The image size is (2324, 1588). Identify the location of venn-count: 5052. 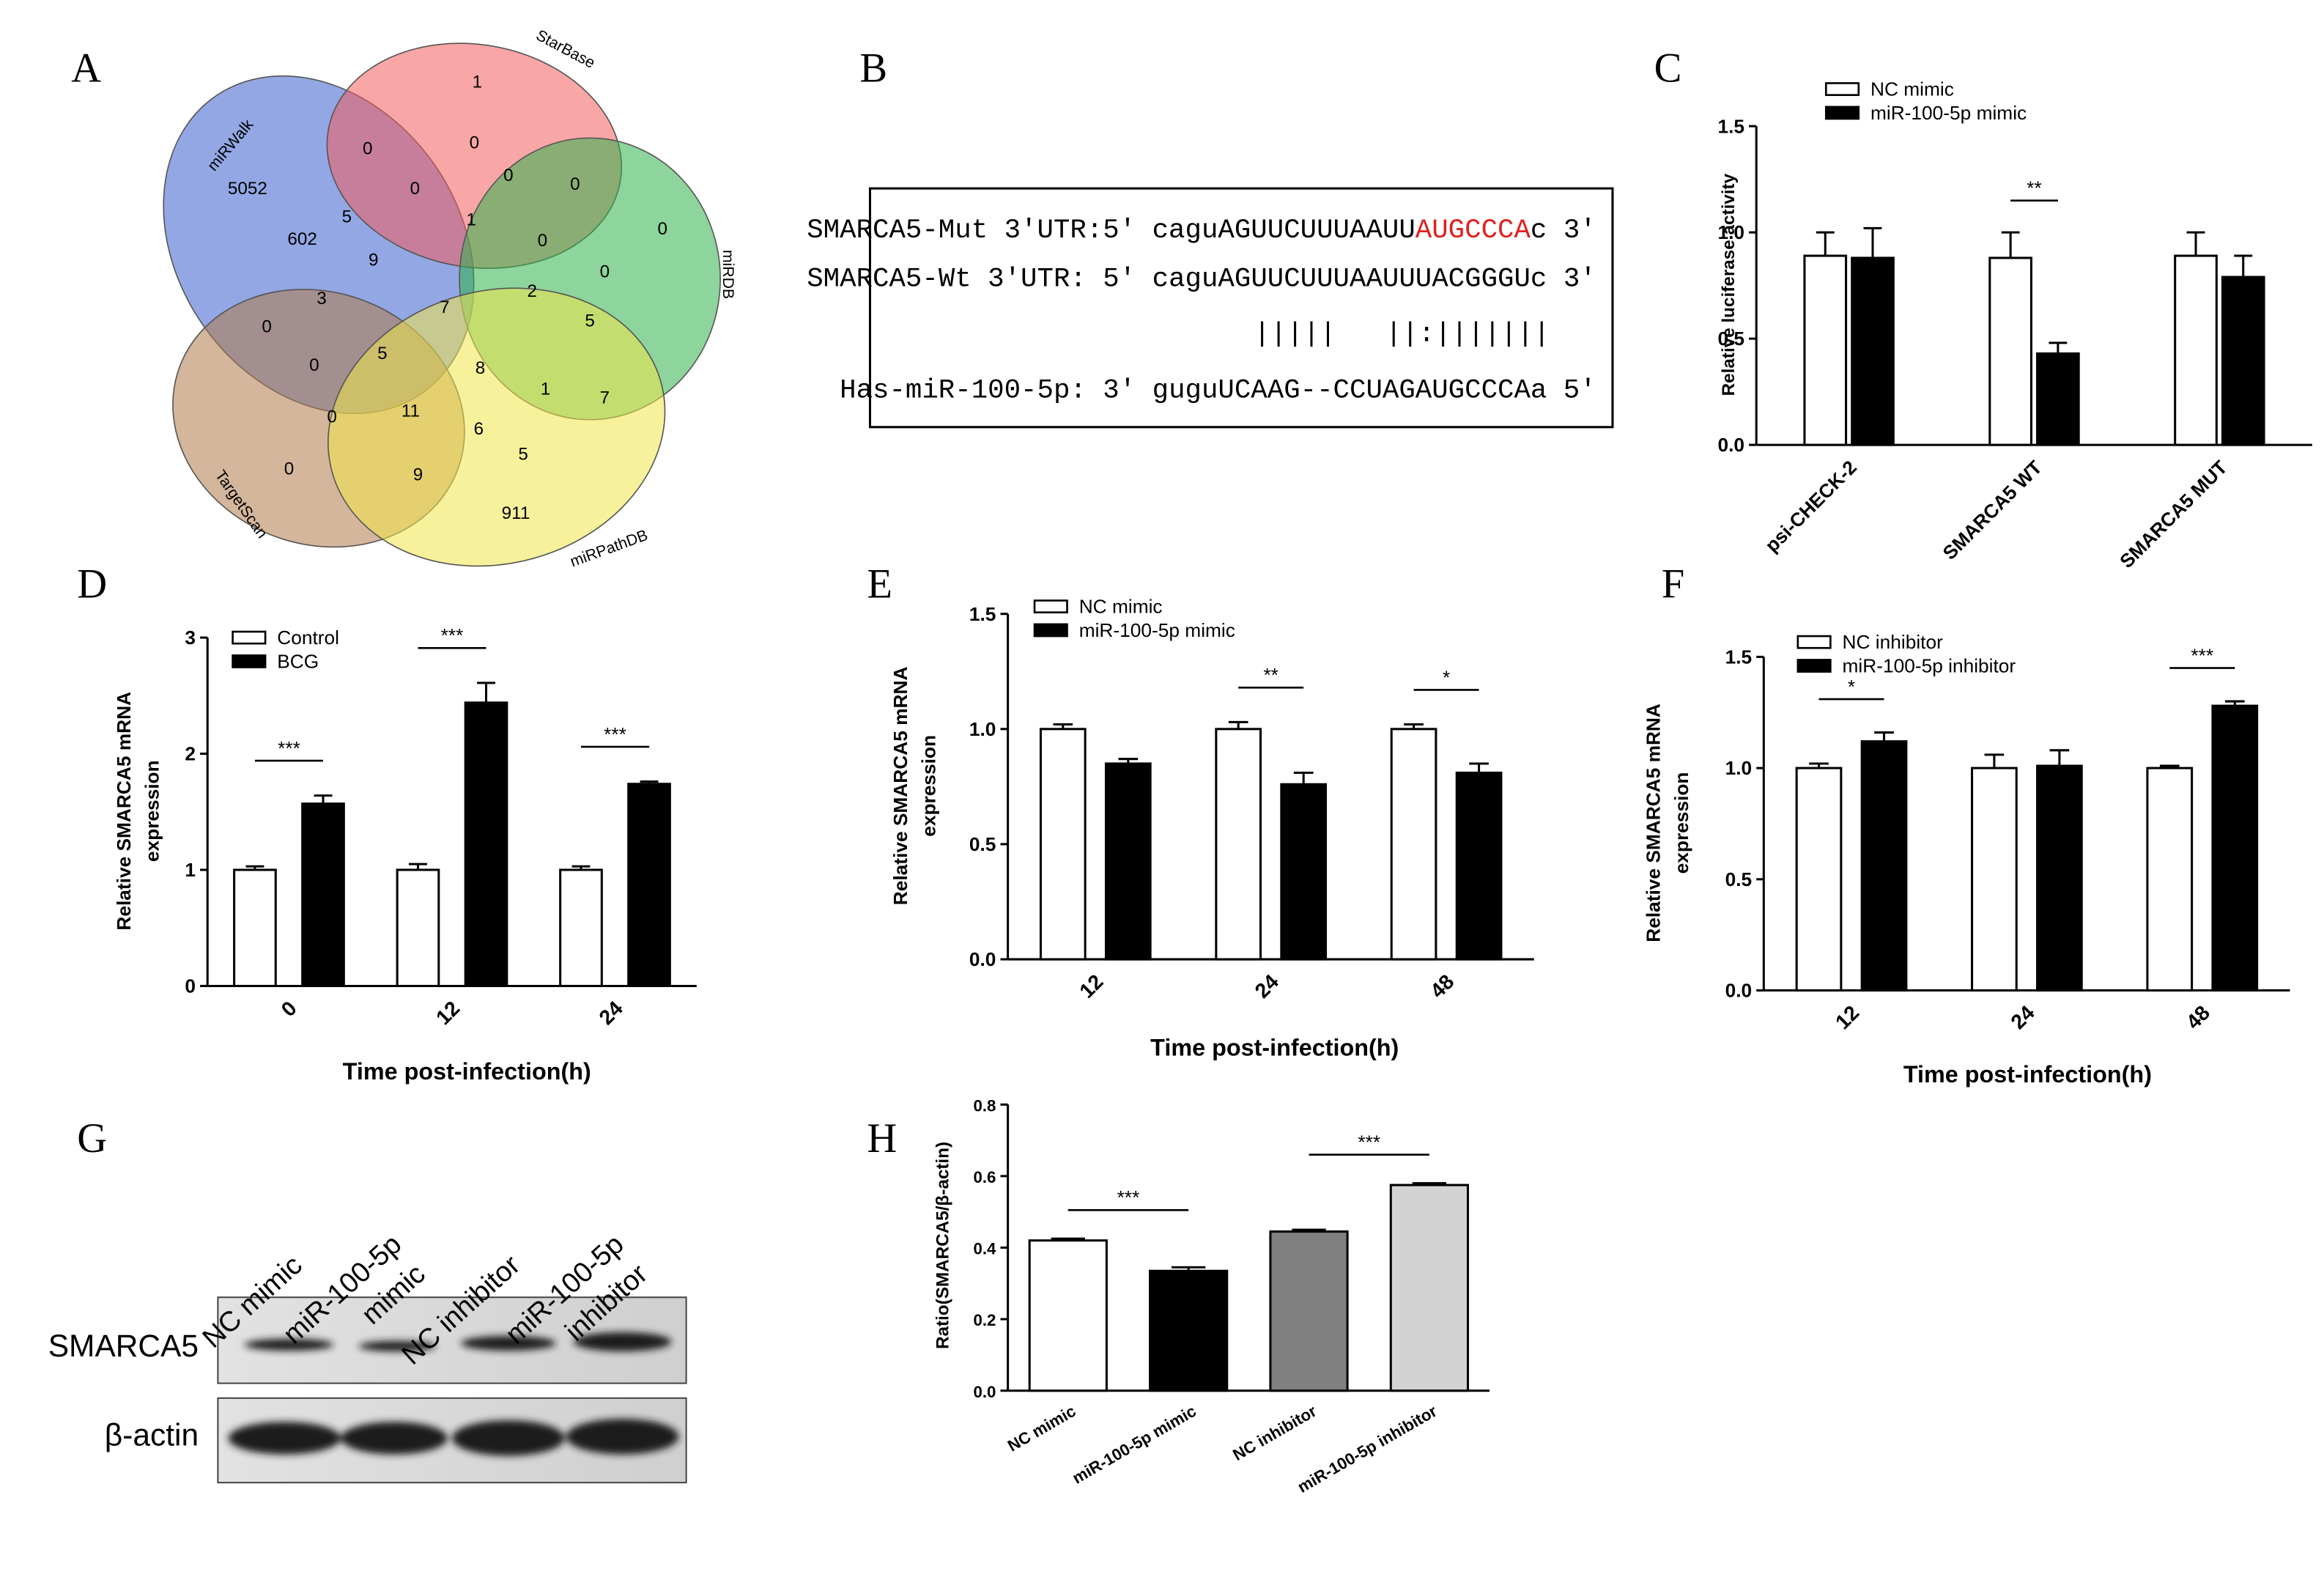
(247, 189).